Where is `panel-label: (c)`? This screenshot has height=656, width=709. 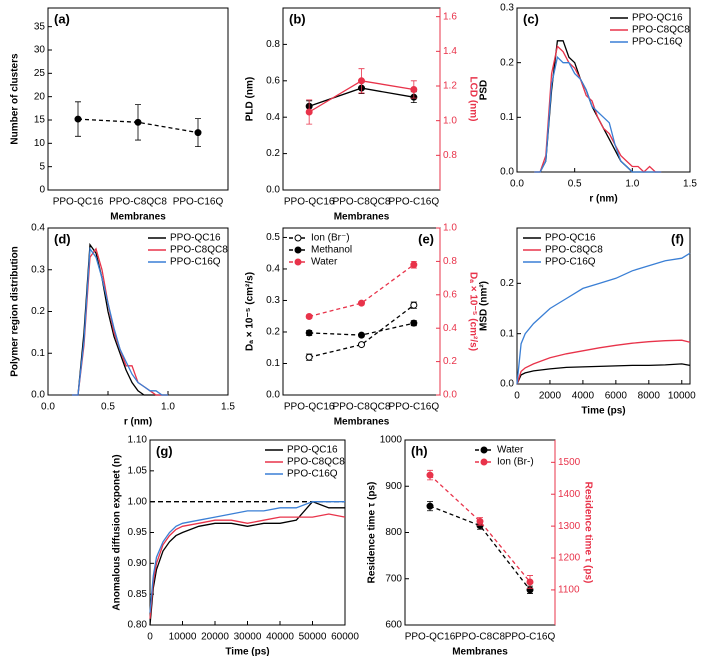
panel-label: (c) is located at coordinates (531, 18).